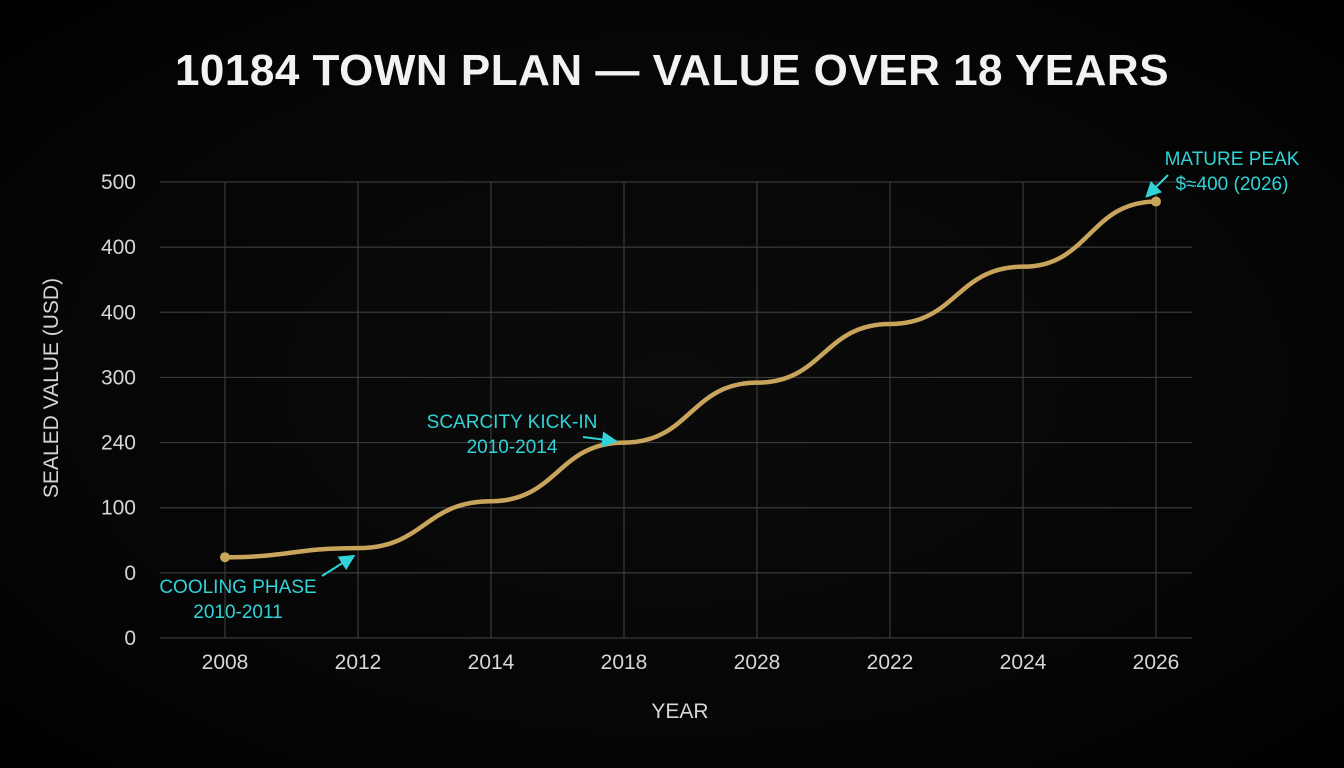 The height and width of the screenshot is (768, 1344). I want to click on x-tick-label: 2028, so click(757, 662).